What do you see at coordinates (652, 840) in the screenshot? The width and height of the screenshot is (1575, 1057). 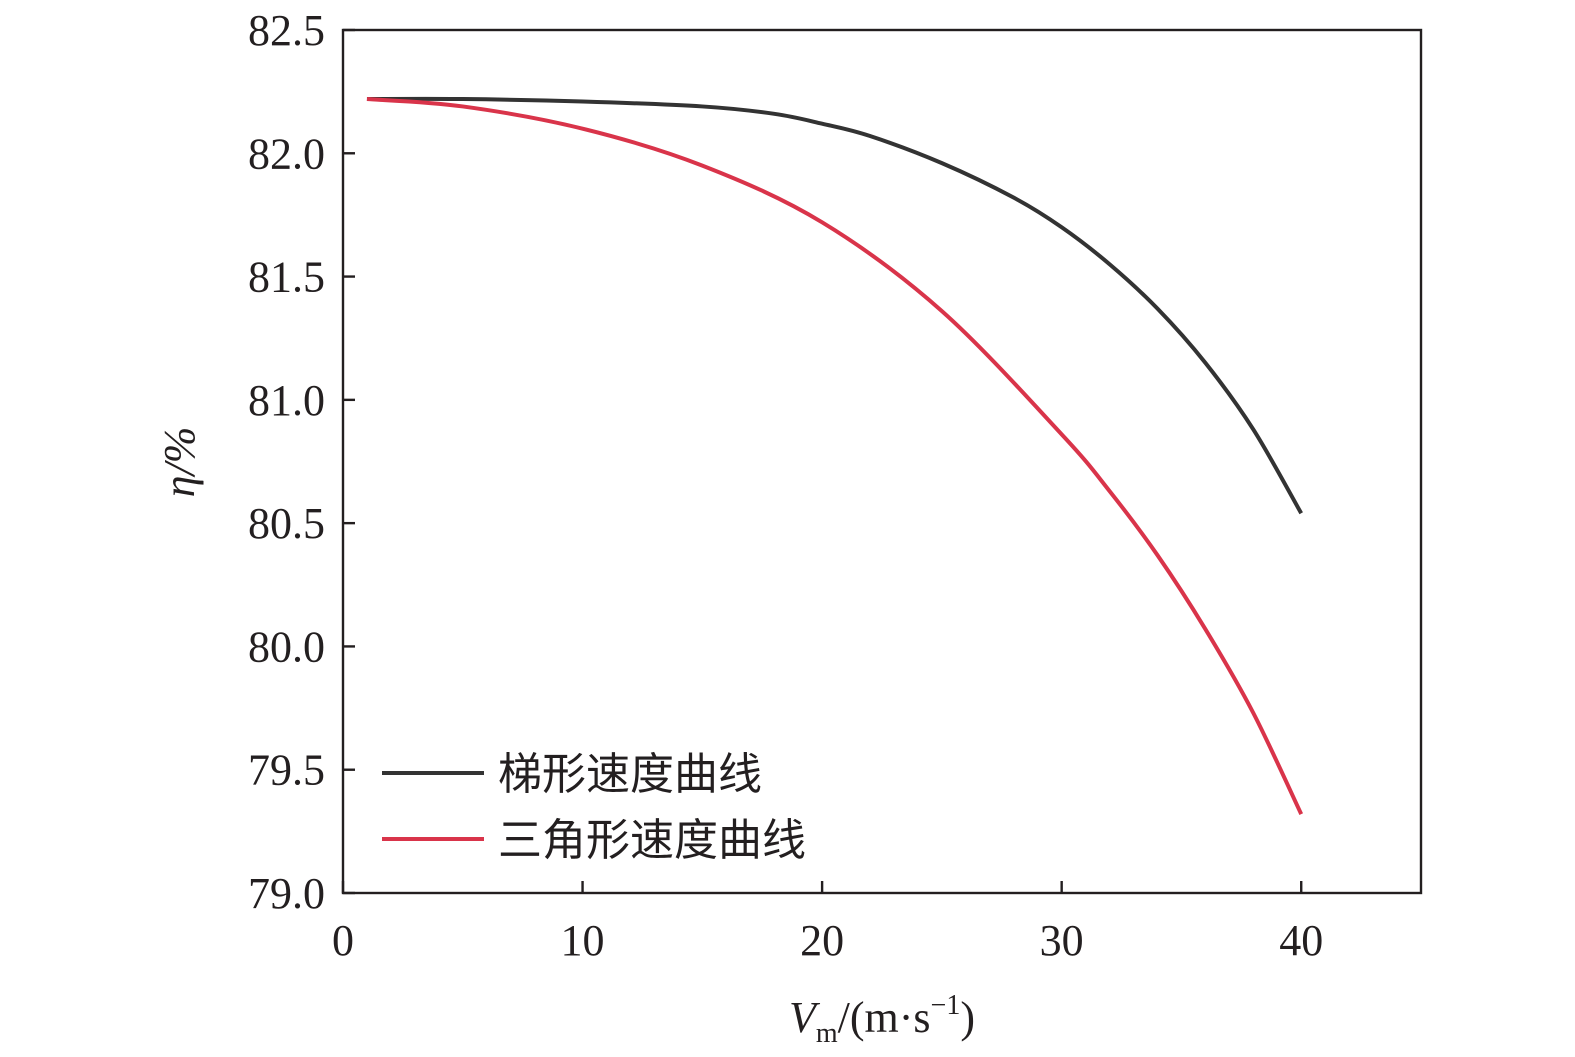 I see `legend-label-triangle: 三角形速度曲线` at bounding box center [652, 840].